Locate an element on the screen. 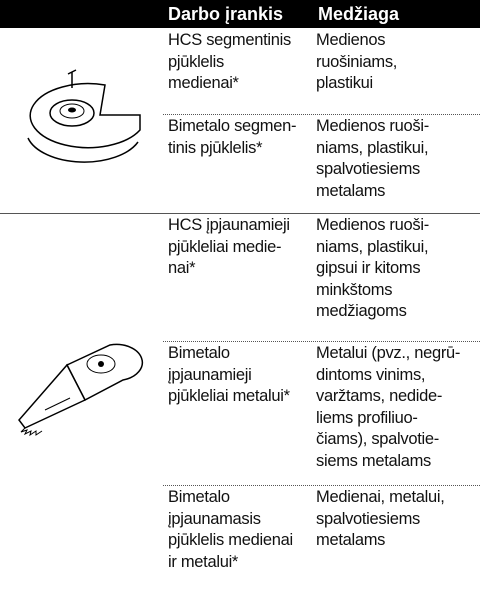 This screenshot has height=591, width=480. text-line: gipsui ir kitoms is located at coordinates (368, 268).